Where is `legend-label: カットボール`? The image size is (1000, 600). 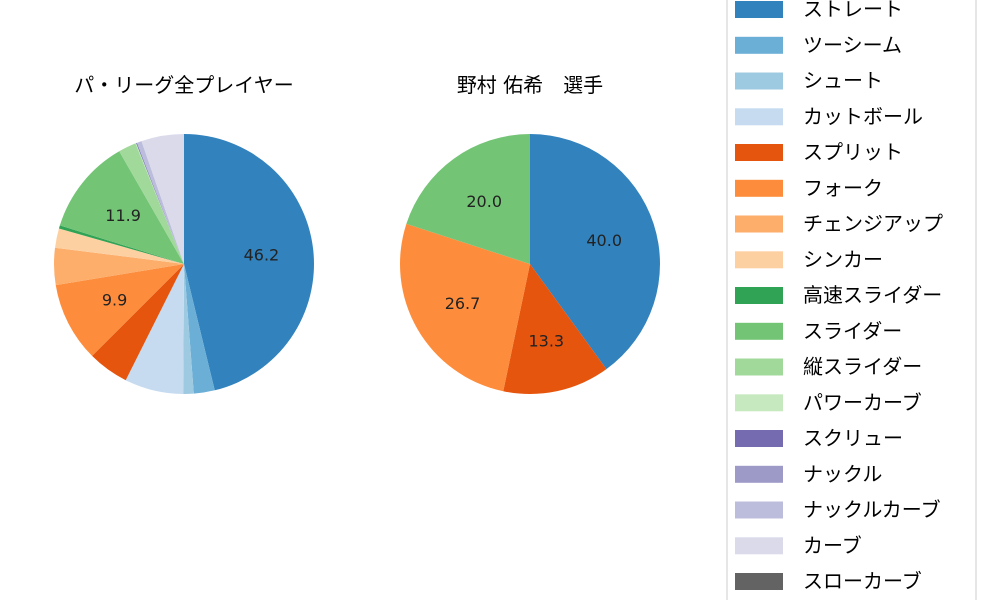
legend-label: カットボール is located at coordinates (863, 116).